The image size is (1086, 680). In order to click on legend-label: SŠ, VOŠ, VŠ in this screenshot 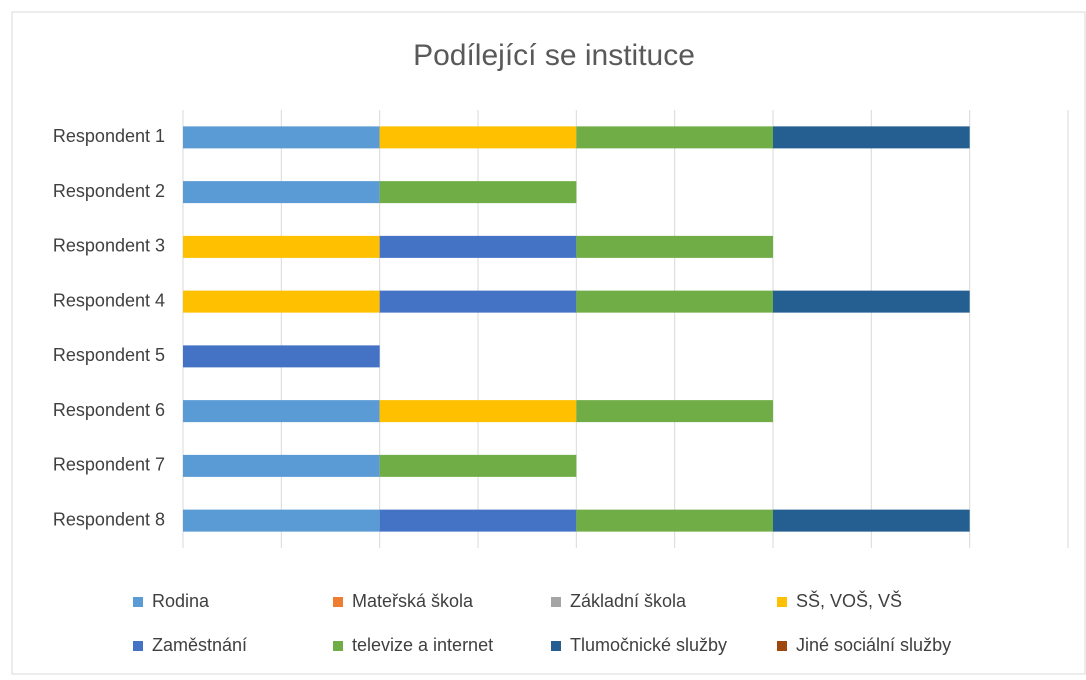, I will do `click(849, 600)`.